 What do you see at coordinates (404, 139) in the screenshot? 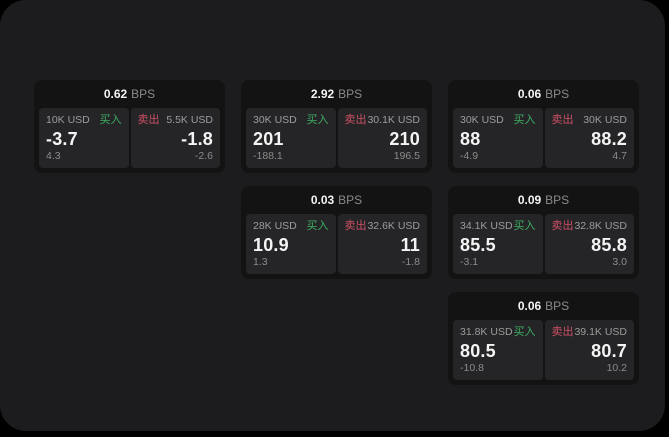
I see `sell-price: 210` at bounding box center [404, 139].